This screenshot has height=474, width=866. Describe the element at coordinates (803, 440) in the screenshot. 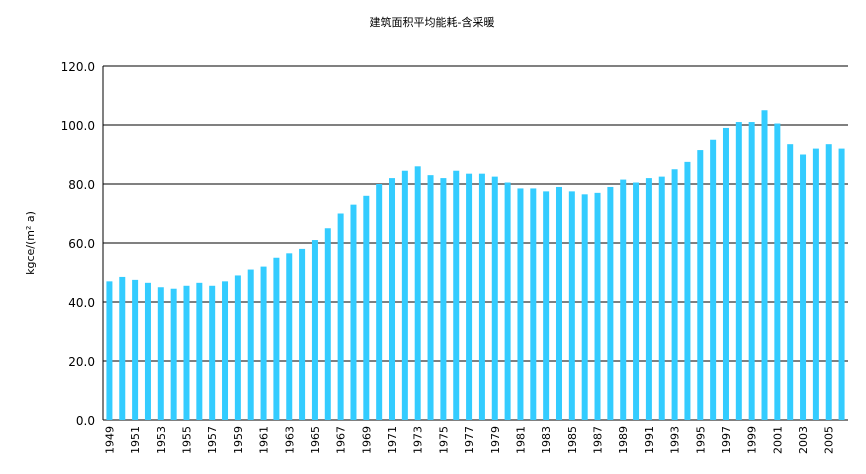

I see `x-tick-label: 2003` at that location.